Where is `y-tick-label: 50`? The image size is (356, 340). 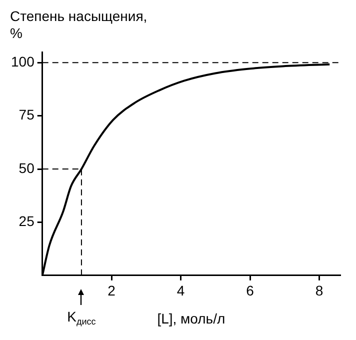 y-tick-label: 50 is located at coordinates (26, 168).